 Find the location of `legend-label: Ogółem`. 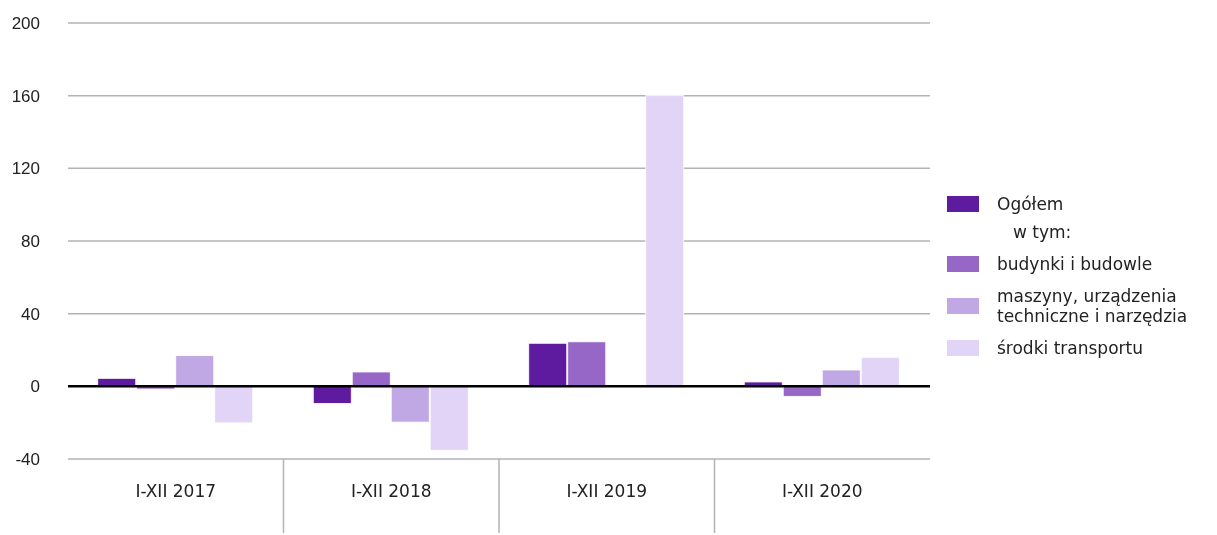

legend-label: Ogółem is located at coordinates (1030, 204).